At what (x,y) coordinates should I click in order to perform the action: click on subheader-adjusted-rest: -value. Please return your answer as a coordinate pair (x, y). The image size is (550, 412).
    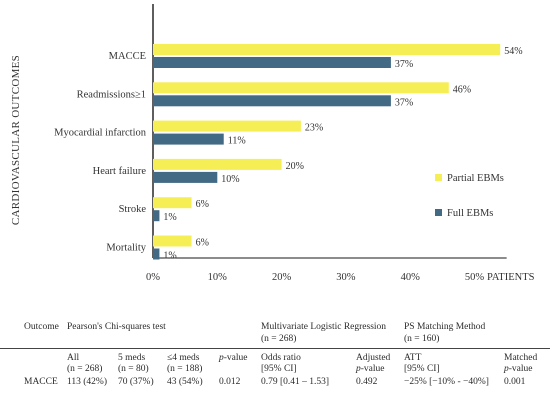
    Looking at the image, I should click on (372, 369).